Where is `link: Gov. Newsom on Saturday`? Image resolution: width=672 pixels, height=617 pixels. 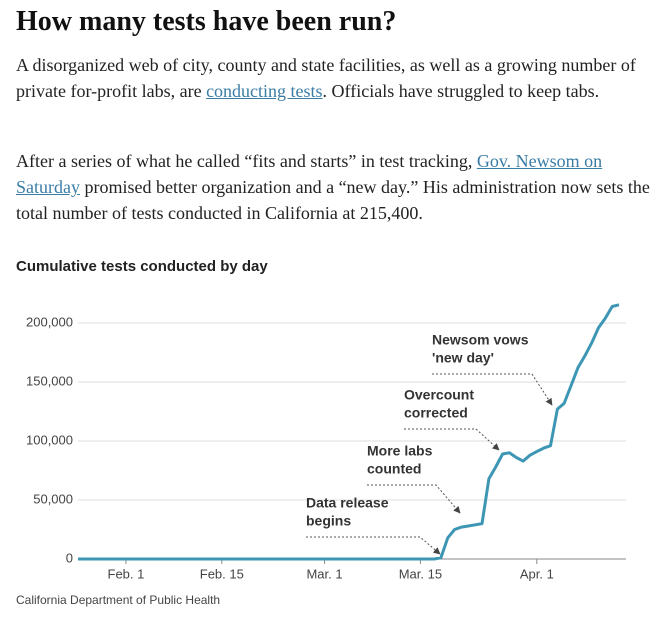
link: Gov. Newsom on Saturday is located at coordinates (309, 174).